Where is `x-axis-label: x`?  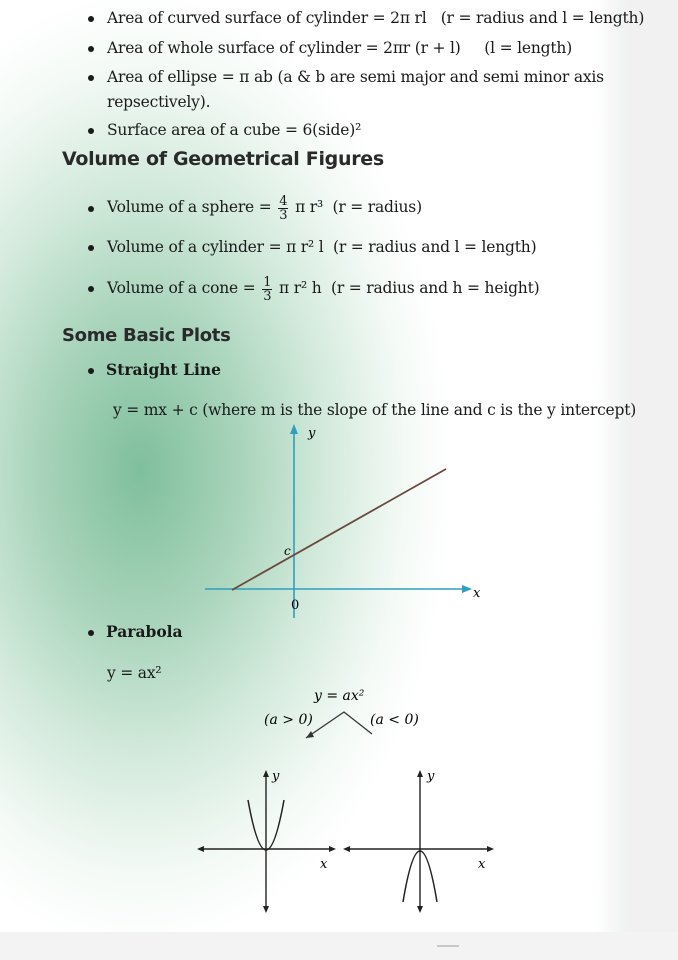 x-axis-label: x is located at coordinates (477, 593).